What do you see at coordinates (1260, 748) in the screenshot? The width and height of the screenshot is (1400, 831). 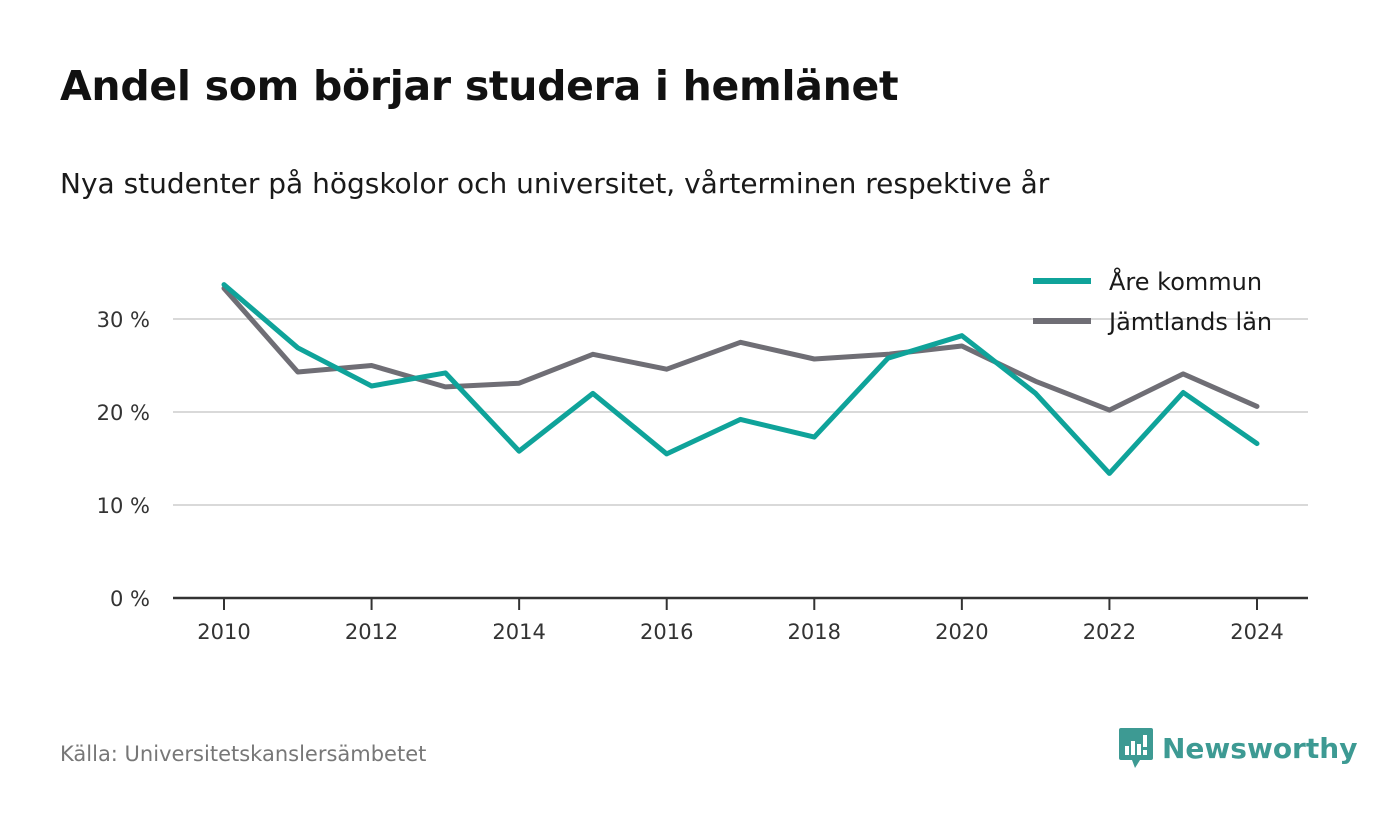 I see `brand-name: Newsworthy` at bounding box center [1260, 748].